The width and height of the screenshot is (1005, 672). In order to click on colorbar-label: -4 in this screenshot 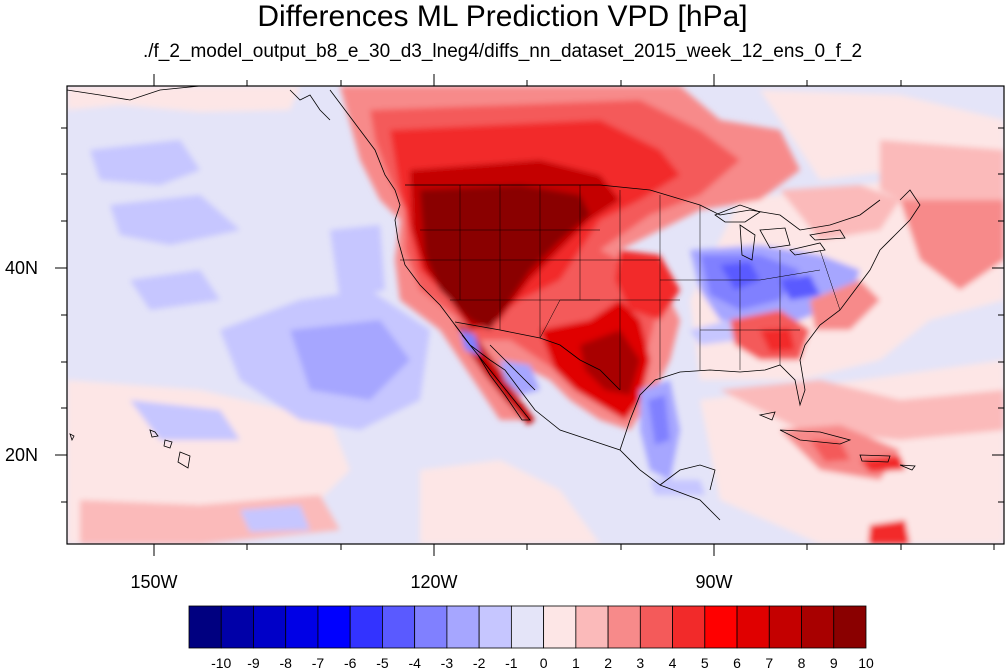, I will do `click(414, 663)`.